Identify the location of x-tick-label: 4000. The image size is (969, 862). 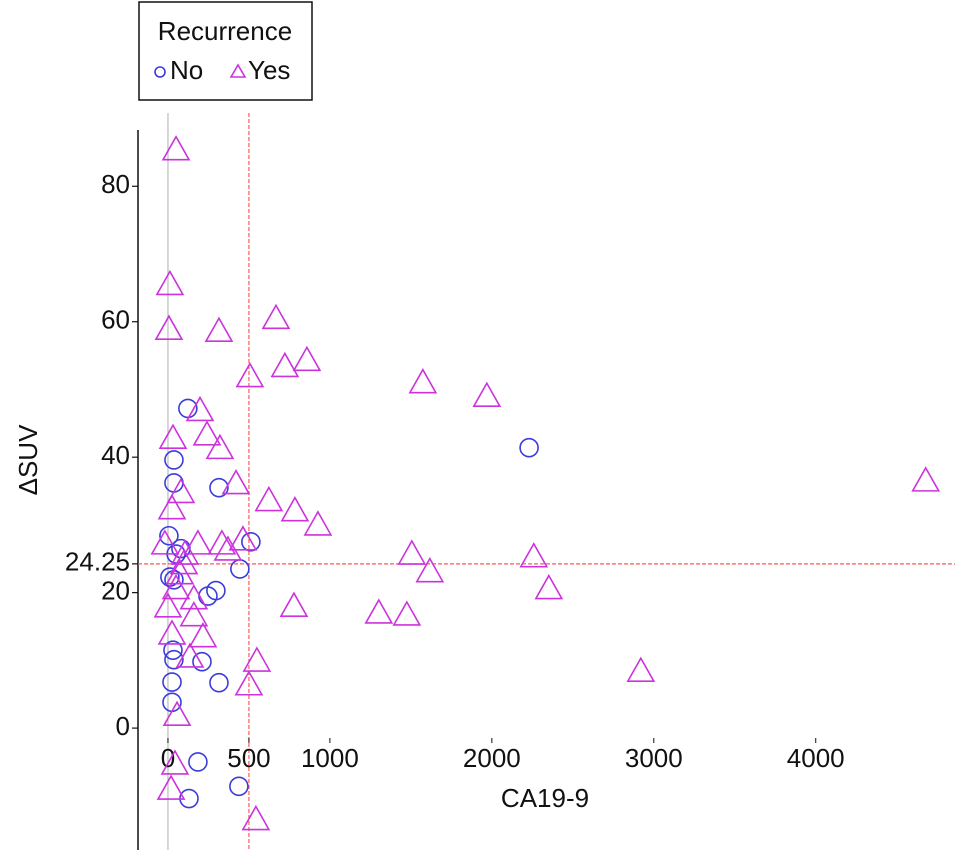
(816, 758).